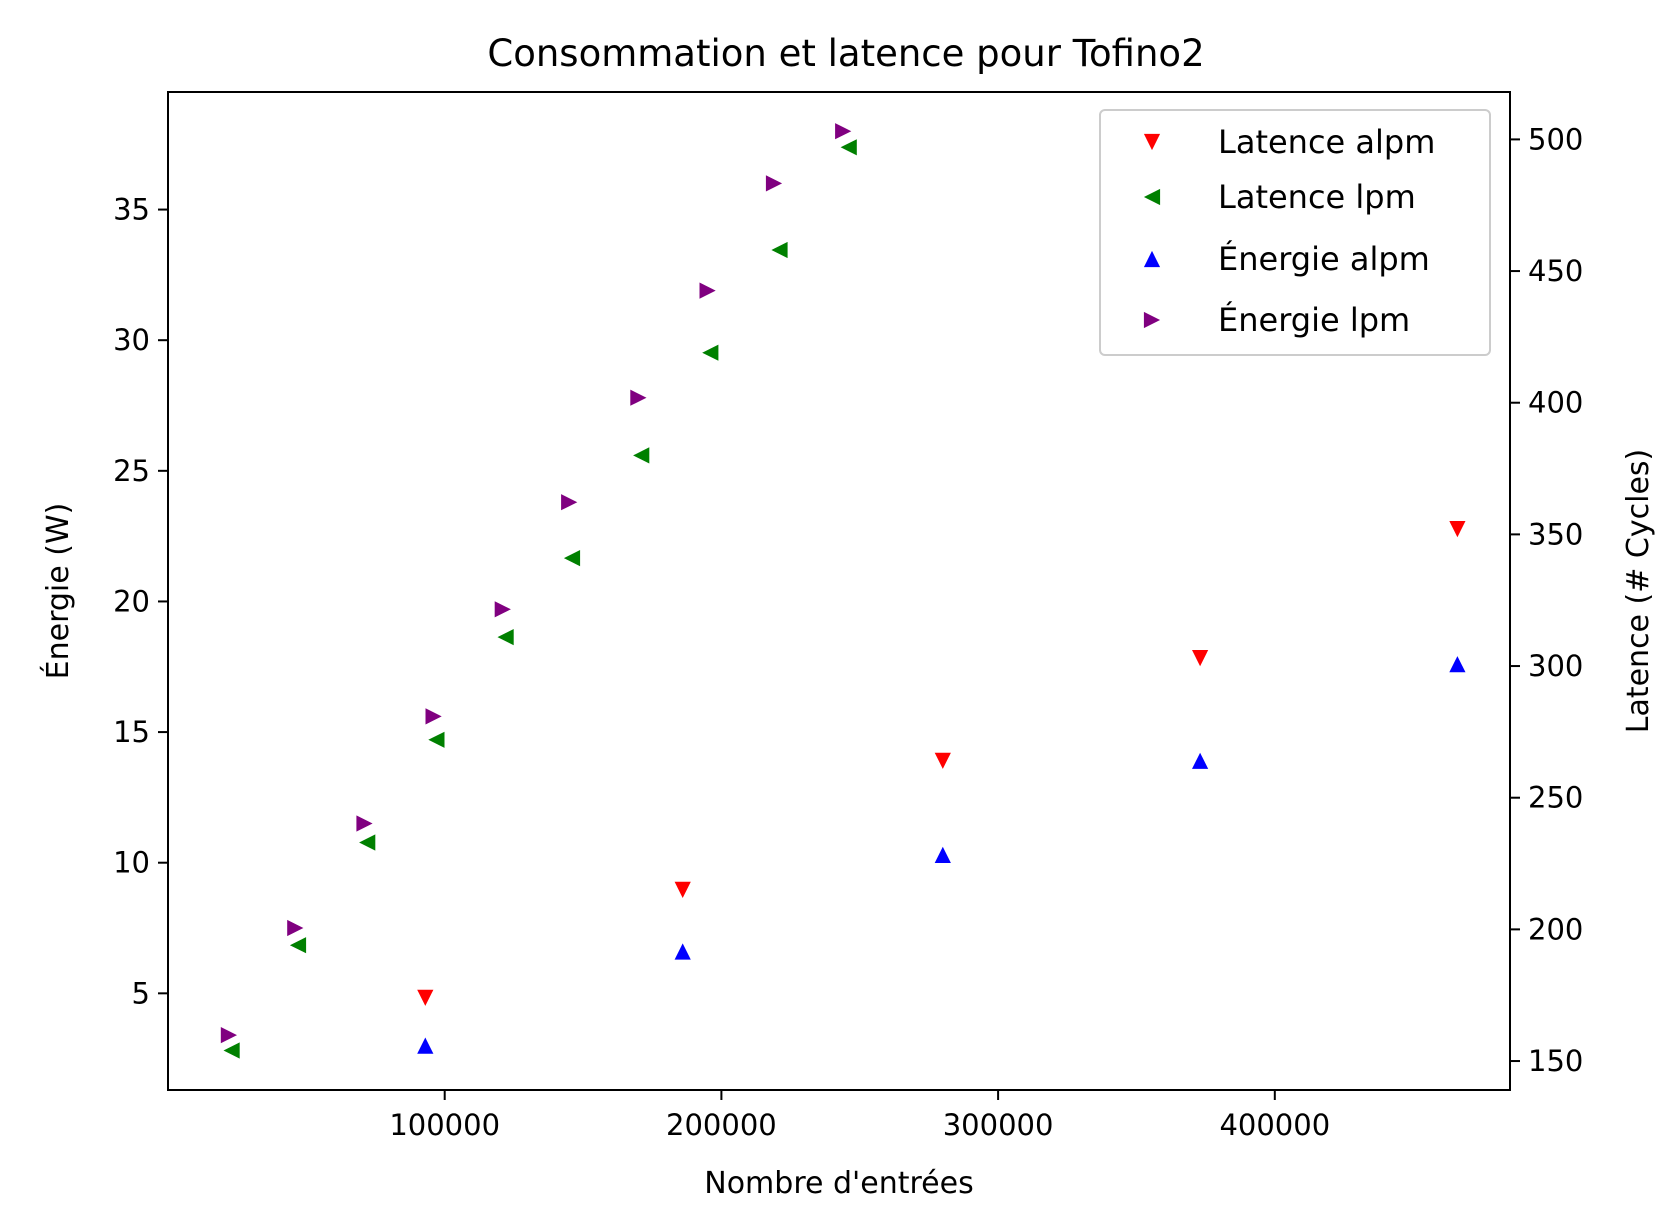 This screenshot has height=1210, width=1669. What do you see at coordinates (998, 1125) in the screenshot?
I see `x-tick-label: 300000` at bounding box center [998, 1125].